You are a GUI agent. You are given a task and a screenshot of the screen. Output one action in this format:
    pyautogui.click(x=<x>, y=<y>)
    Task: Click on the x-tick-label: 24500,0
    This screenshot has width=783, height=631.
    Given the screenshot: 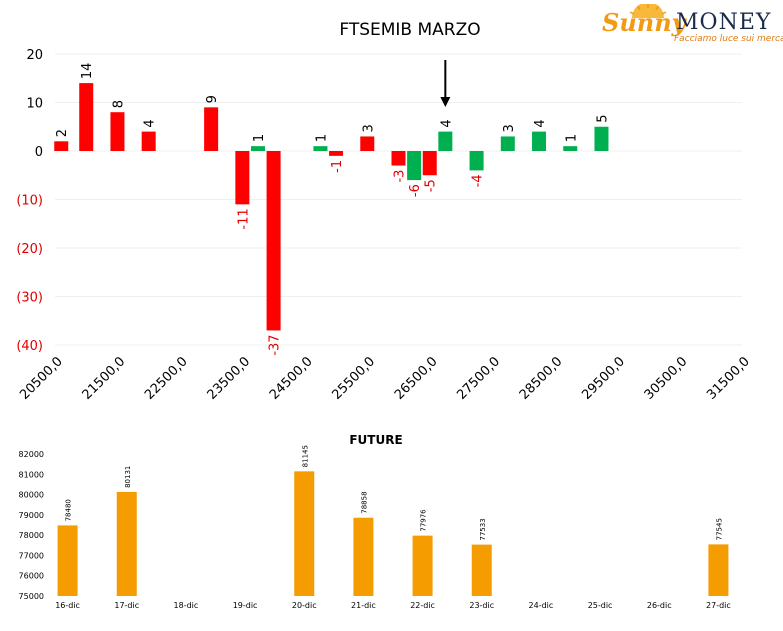 What is the action you would take?
    pyautogui.click(x=291, y=378)
    